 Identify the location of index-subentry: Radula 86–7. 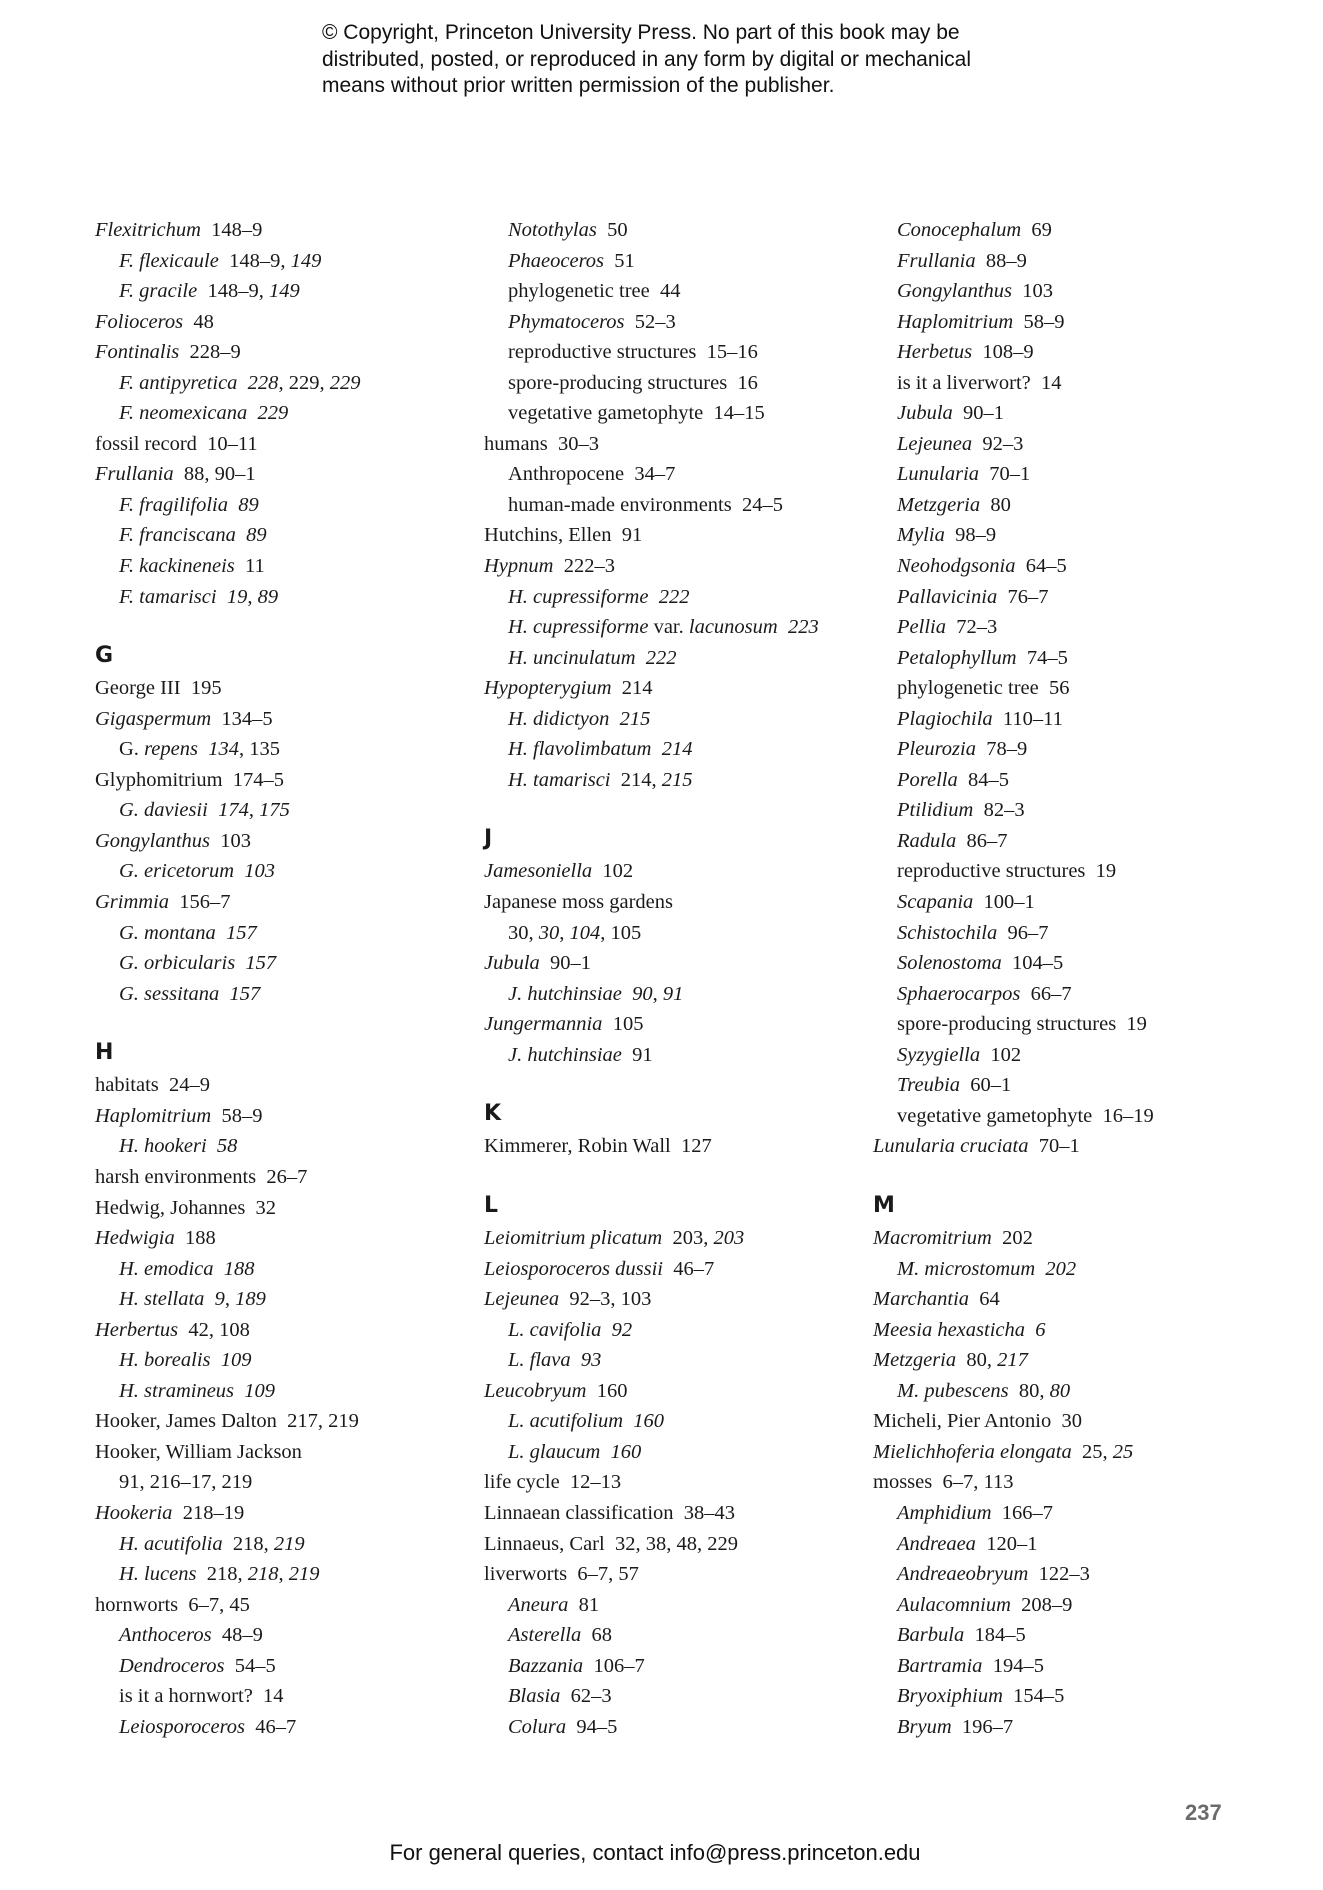
(1063, 841).